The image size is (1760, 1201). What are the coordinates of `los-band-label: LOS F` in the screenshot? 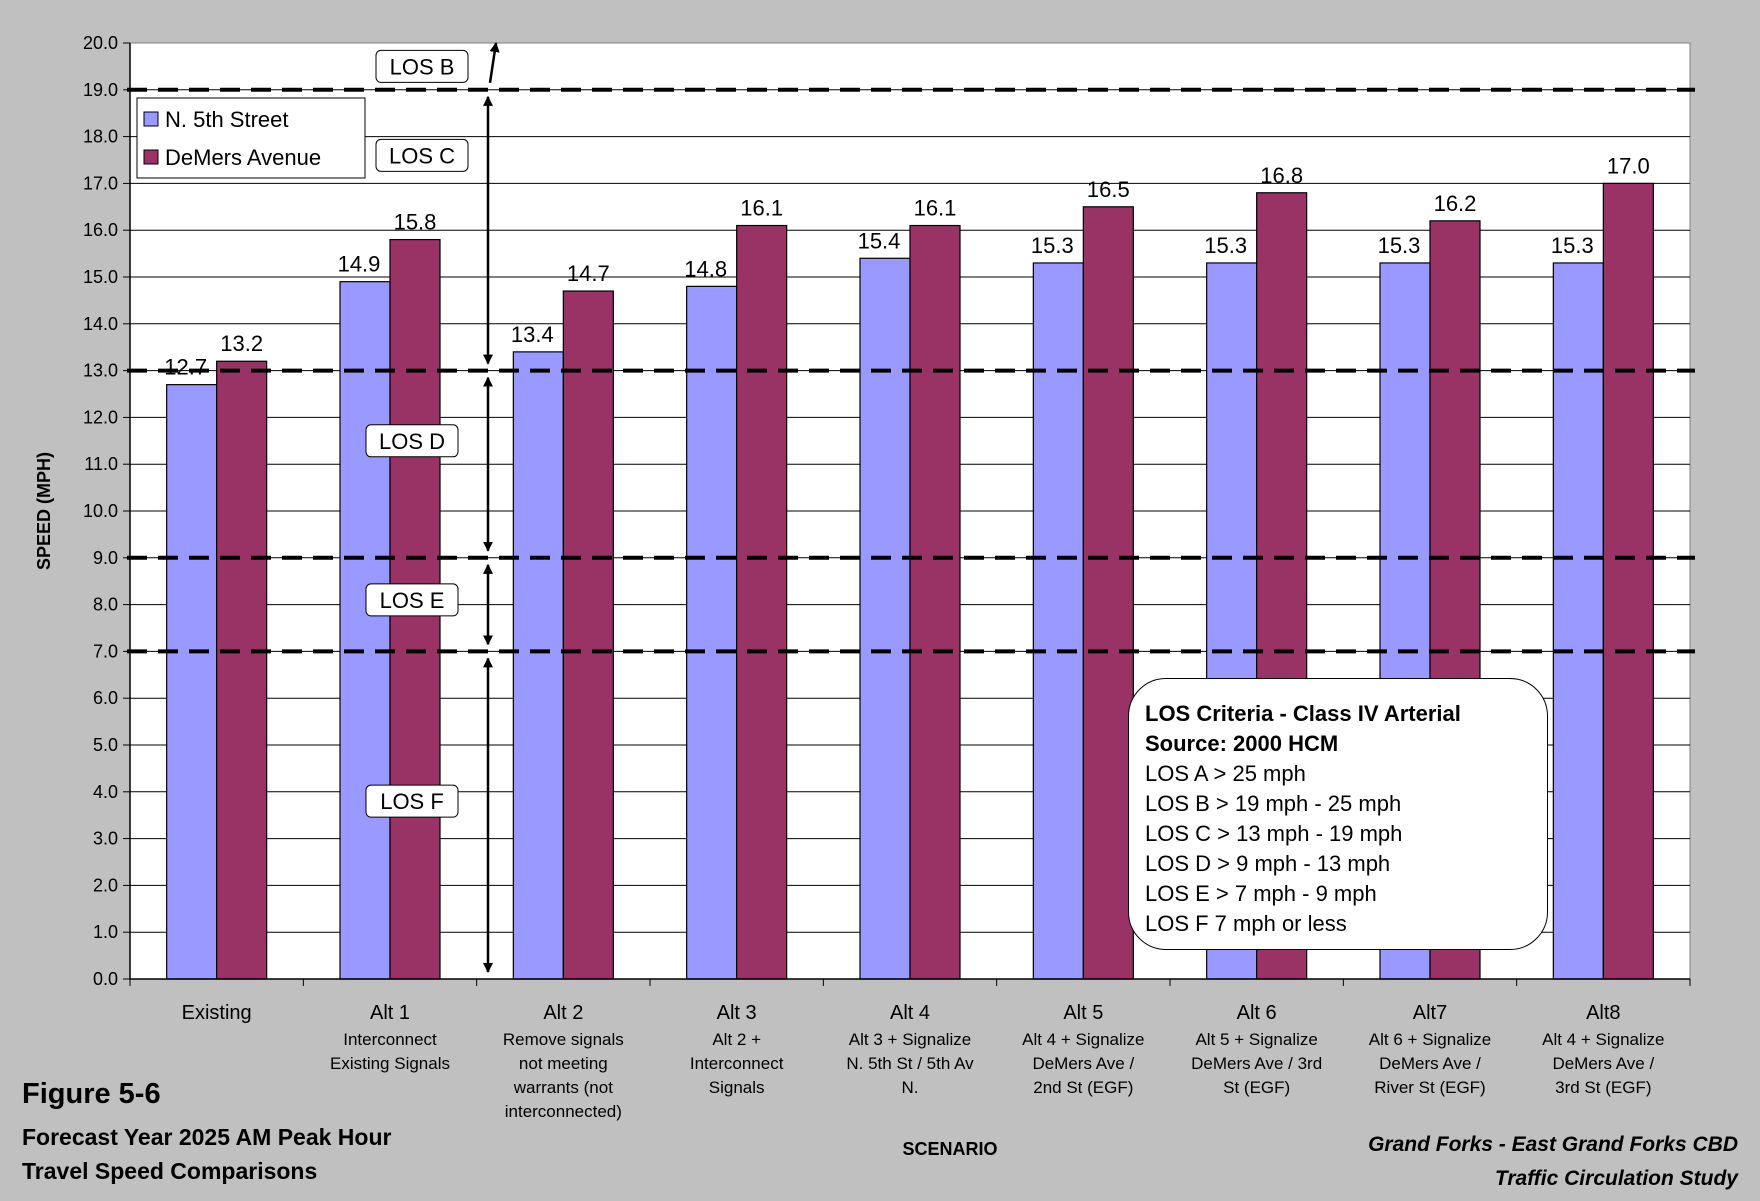 It's located at (412, 801).